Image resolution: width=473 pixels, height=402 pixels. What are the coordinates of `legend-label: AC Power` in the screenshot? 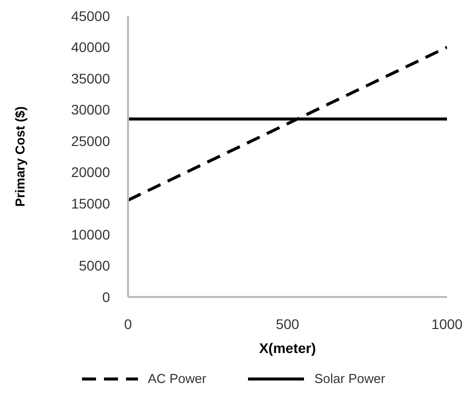 It's located at (176, 378).